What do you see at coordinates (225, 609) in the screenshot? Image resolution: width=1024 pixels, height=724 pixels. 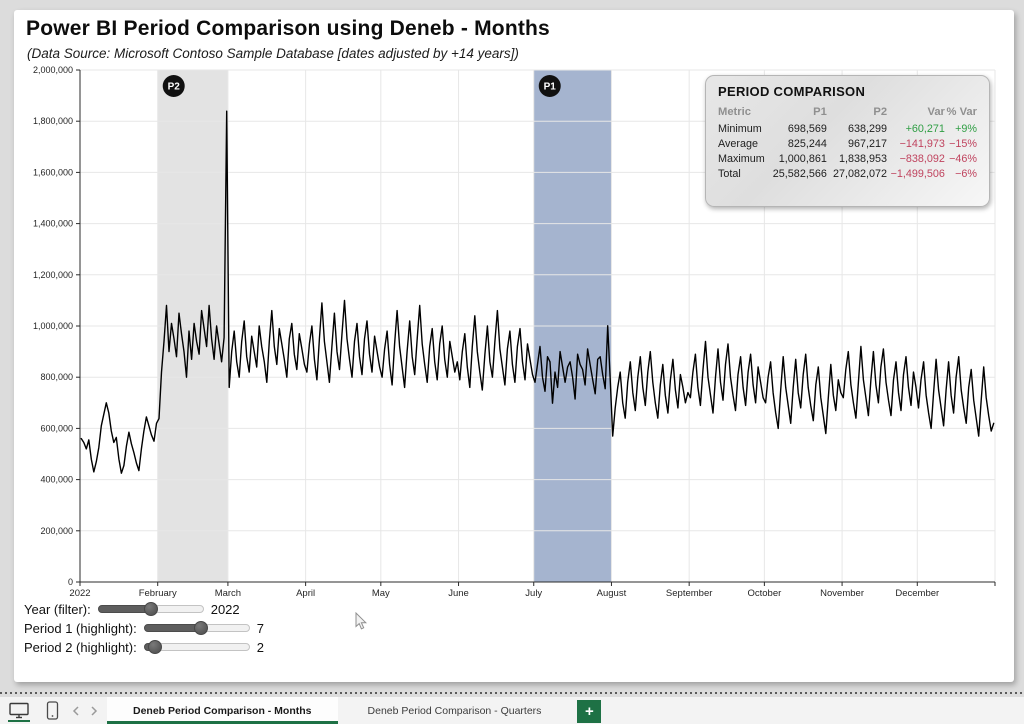 I see `year-filter-value: 2022` at bounding box center [225, 609].